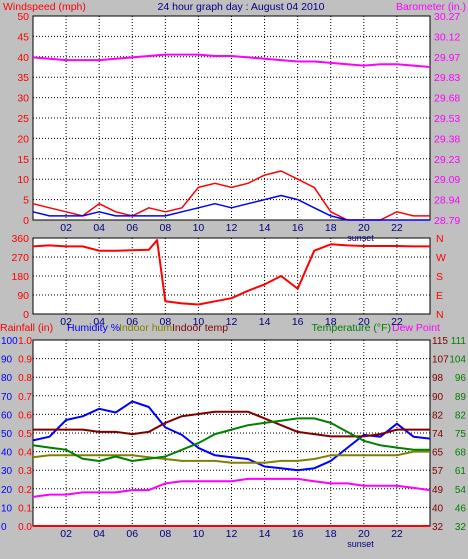 Image resolution: width=468 pixels, height=559 pixels. What do you see at coordinates (7, 415) in the screenshot?
I see `humidity-tick-label: 60` at bounding box center [7, 415].